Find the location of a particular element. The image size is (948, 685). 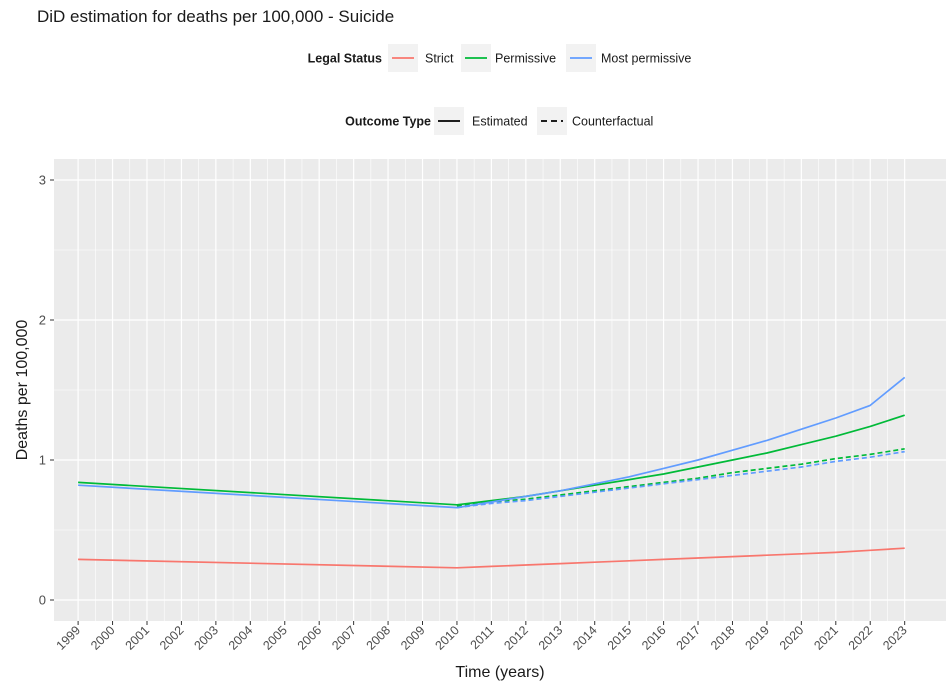

y-tick-label: 1 is located at coordinates (42, 460).